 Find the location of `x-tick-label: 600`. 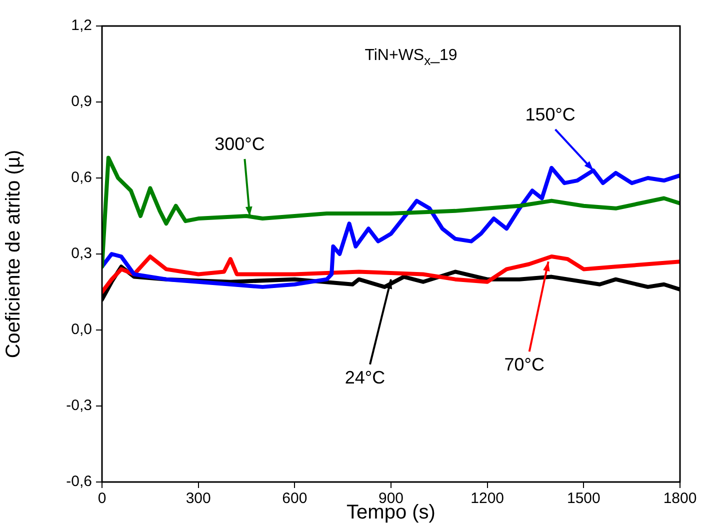

x-tick-label: 600 is located at coordinates (295, 499).